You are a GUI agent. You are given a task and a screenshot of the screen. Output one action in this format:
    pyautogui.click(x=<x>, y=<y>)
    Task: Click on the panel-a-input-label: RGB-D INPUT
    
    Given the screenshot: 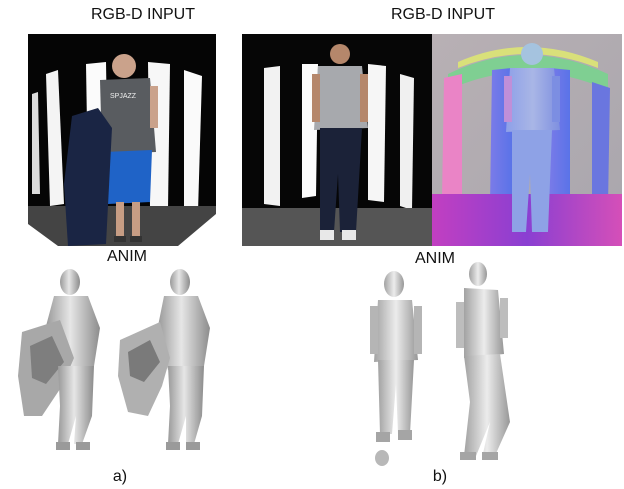 What is the action you would take?
    pyautogui.click(x=143, y=14)
    